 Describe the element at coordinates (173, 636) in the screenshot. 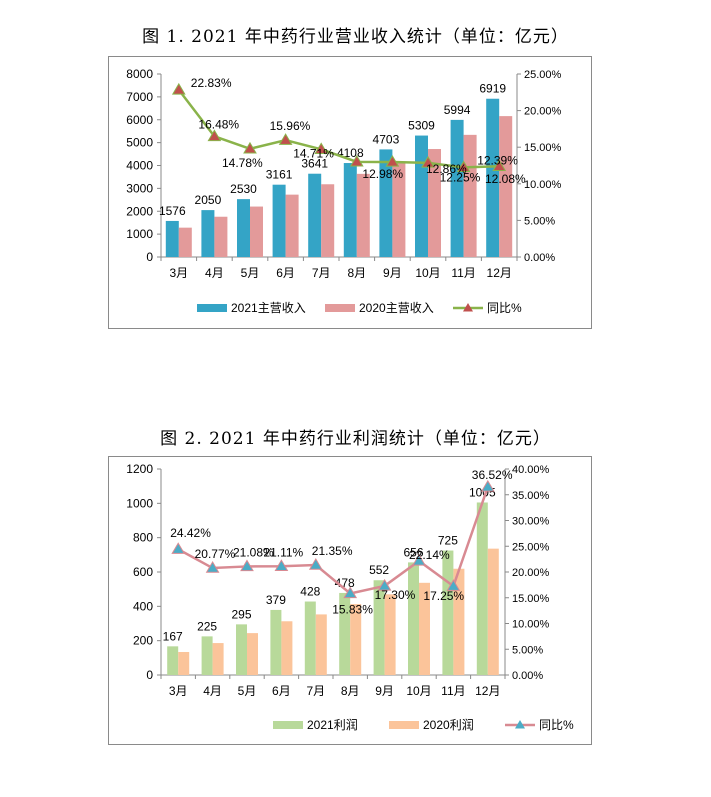

I see `bar-value-label: 167` at that location.